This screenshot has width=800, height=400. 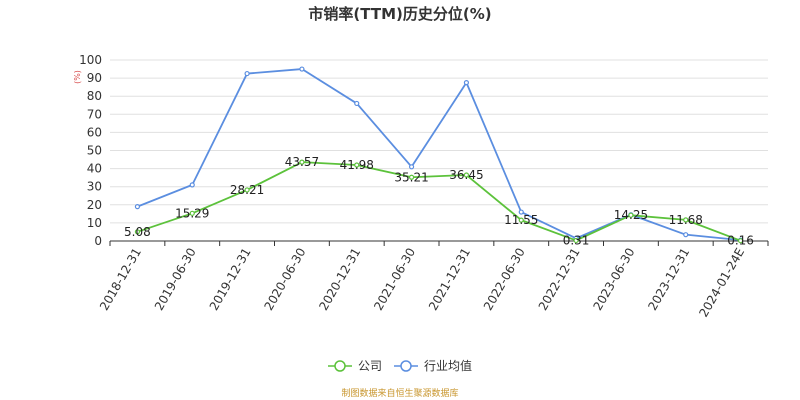 I want to click on x-tick-label: 2022-06-30, so click(x=504, y=279).